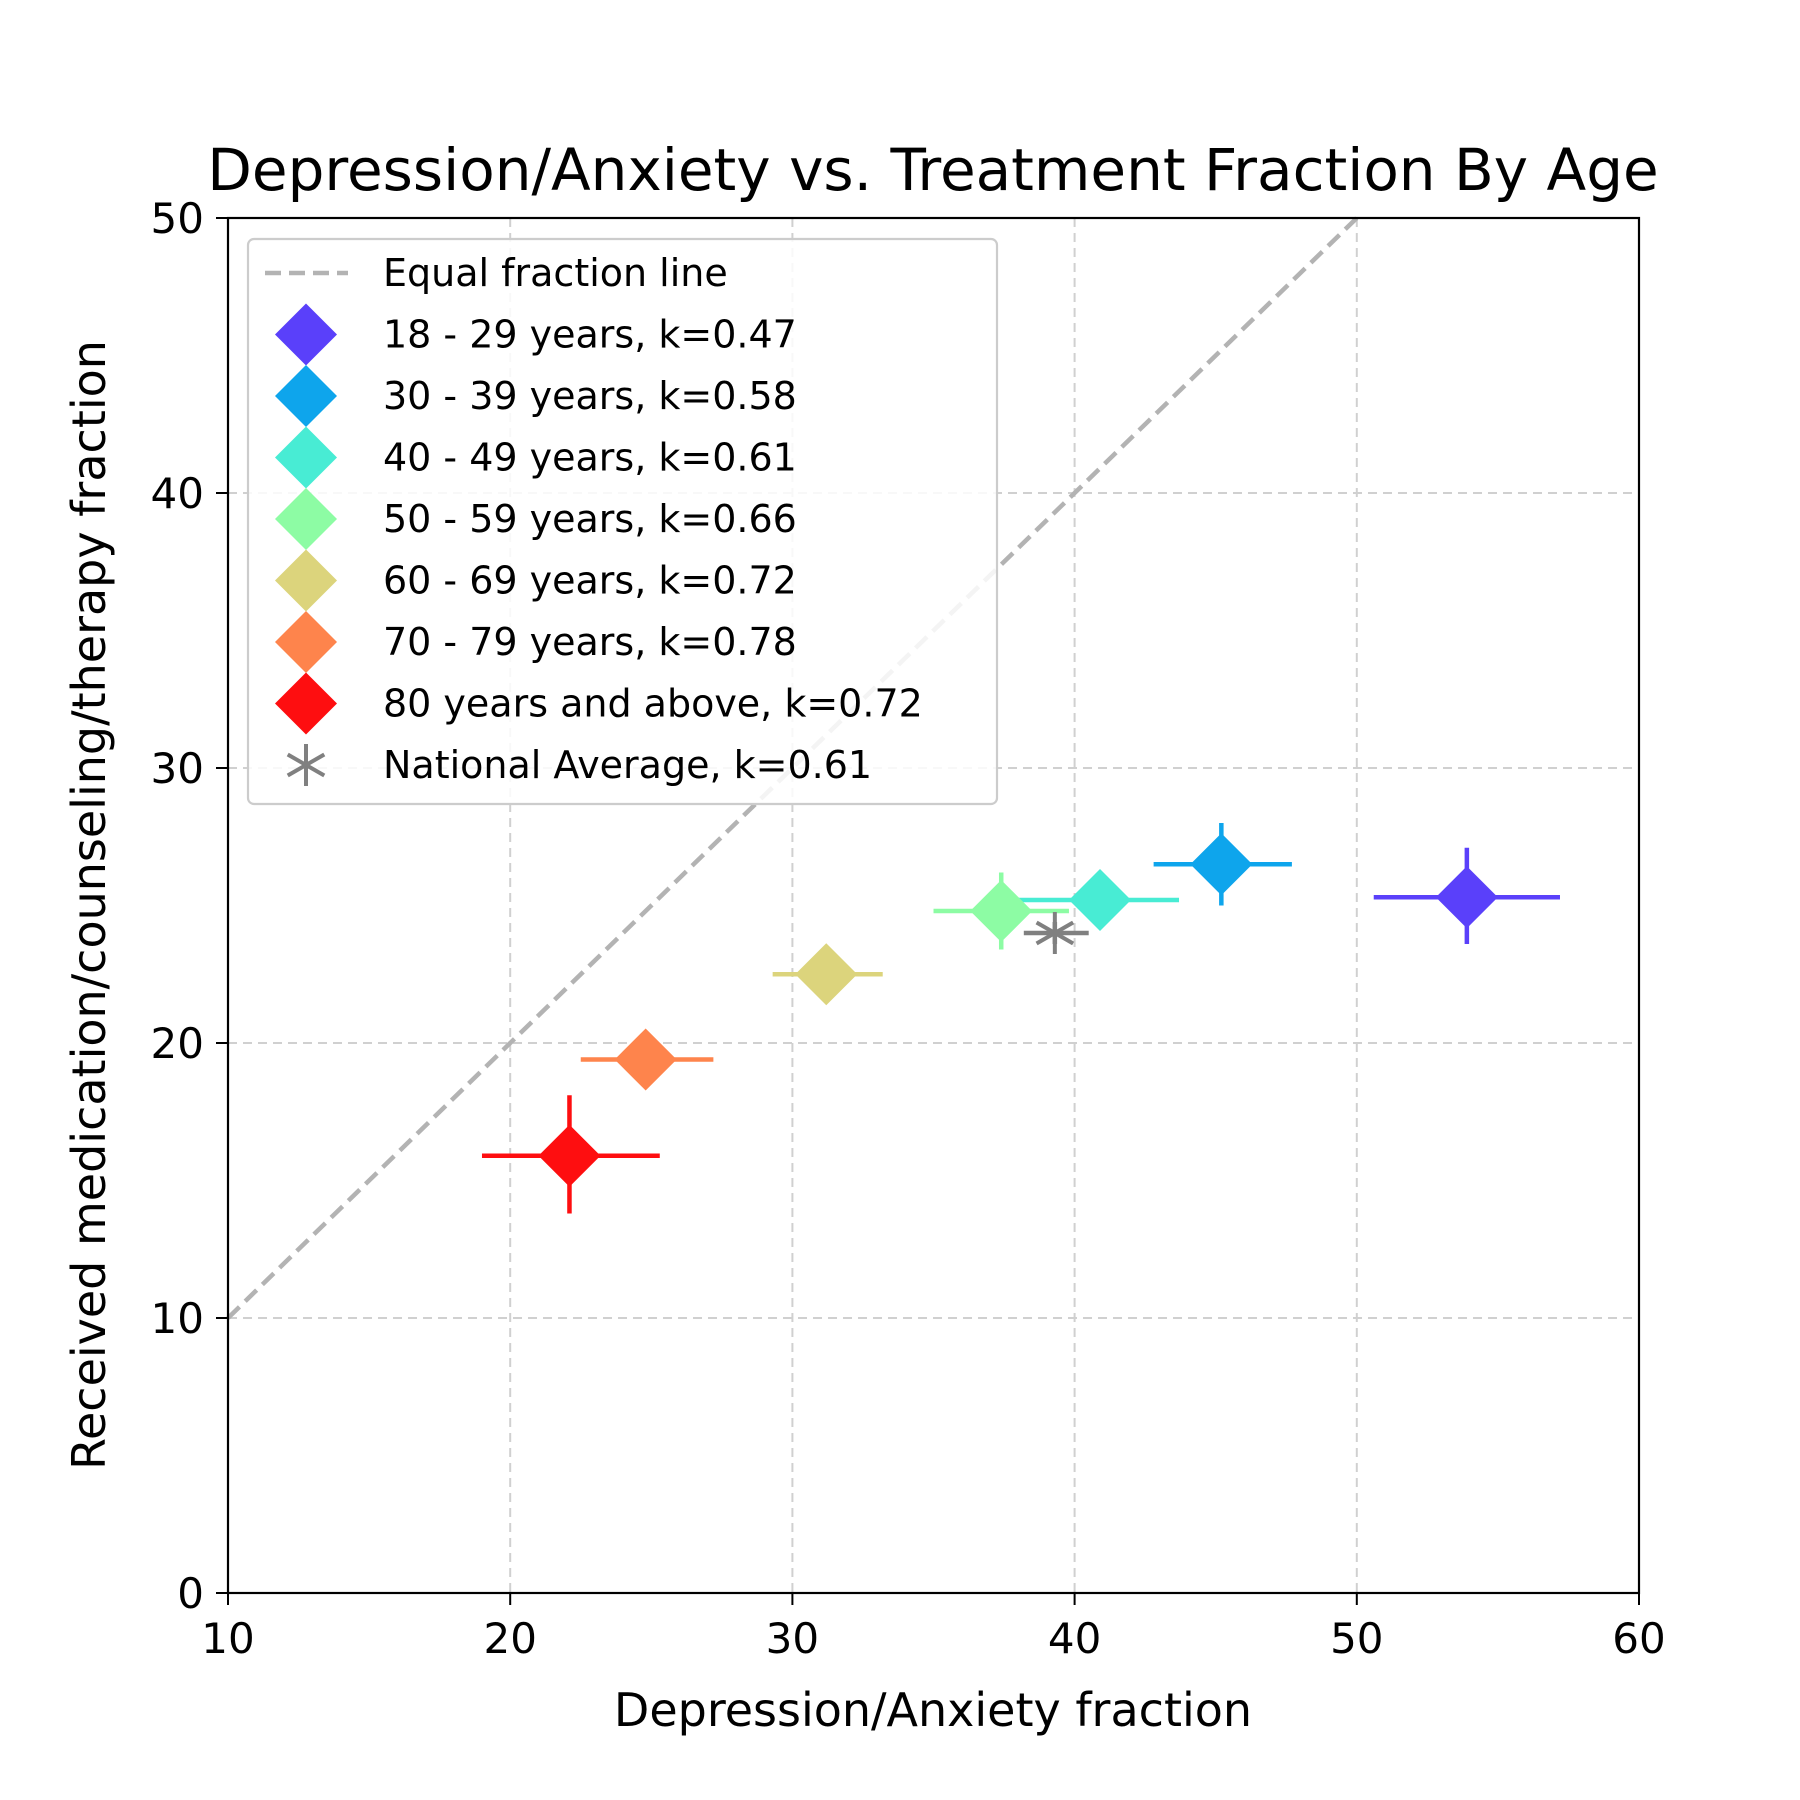 Image resolution: width=1800 pixels, height=1800 pixels. What do you see at coordinates (792, 1638) in the screenshot?
I see `x-tick-label: 30` at bounding box center [792, 1638].